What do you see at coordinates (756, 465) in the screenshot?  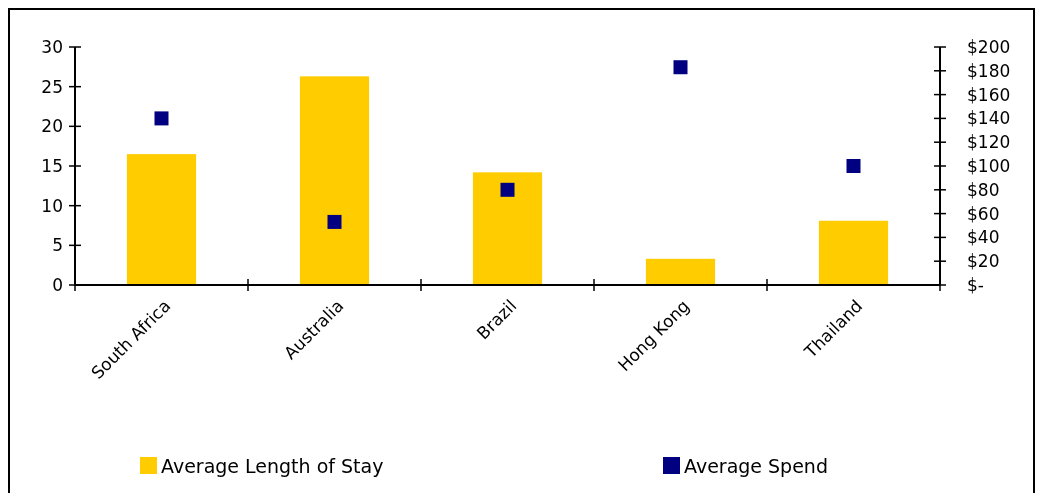 I see `legend-label: Average Spend` at bounding box center [756, 465].